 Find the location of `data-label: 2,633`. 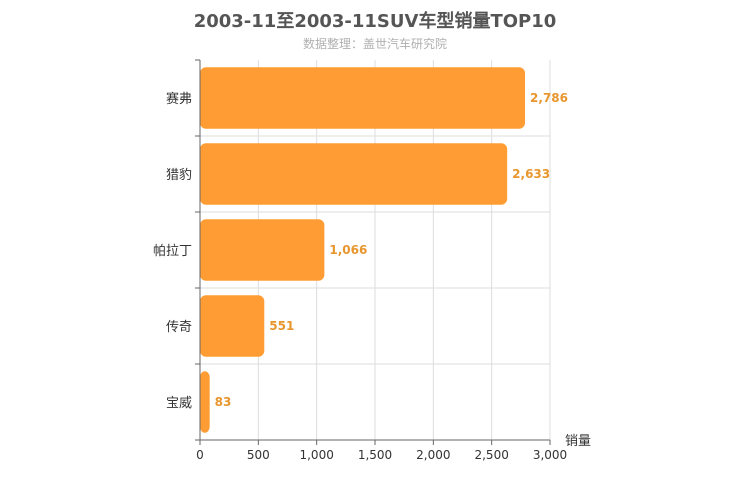

data-label: 2,633 is located at coordinates (531, 174).